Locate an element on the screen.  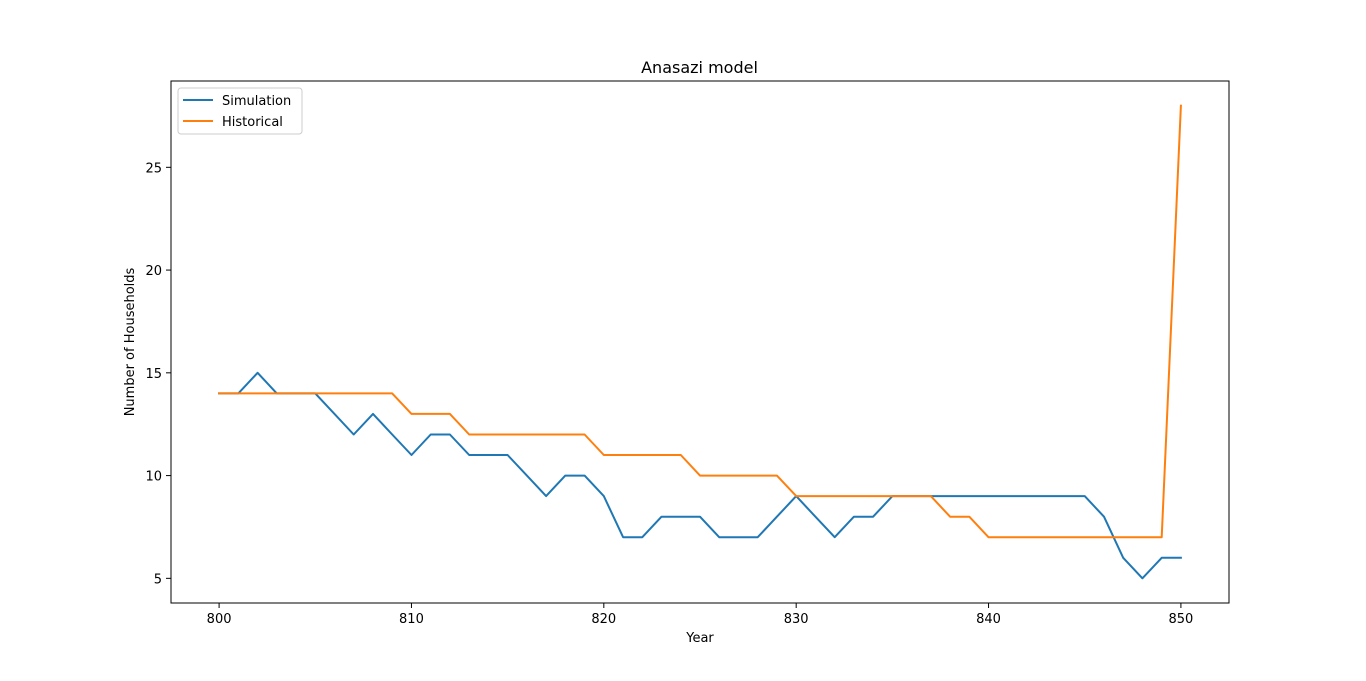
x-tick-label: 800 is located at coordinates (219, 619).